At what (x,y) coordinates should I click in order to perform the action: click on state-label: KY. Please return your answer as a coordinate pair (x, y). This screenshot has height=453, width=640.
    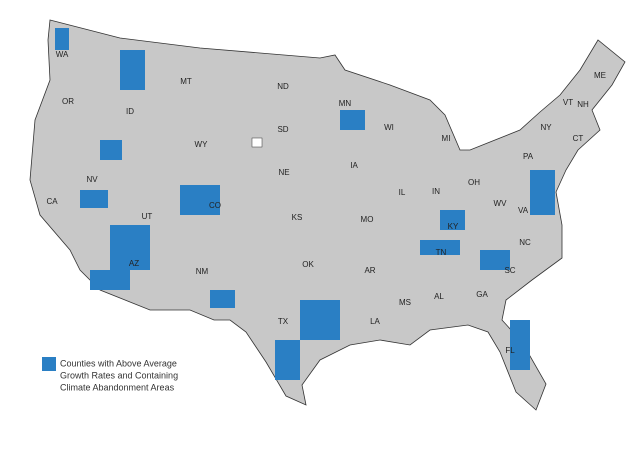
    Looking at the image, I should click on (453, 226).